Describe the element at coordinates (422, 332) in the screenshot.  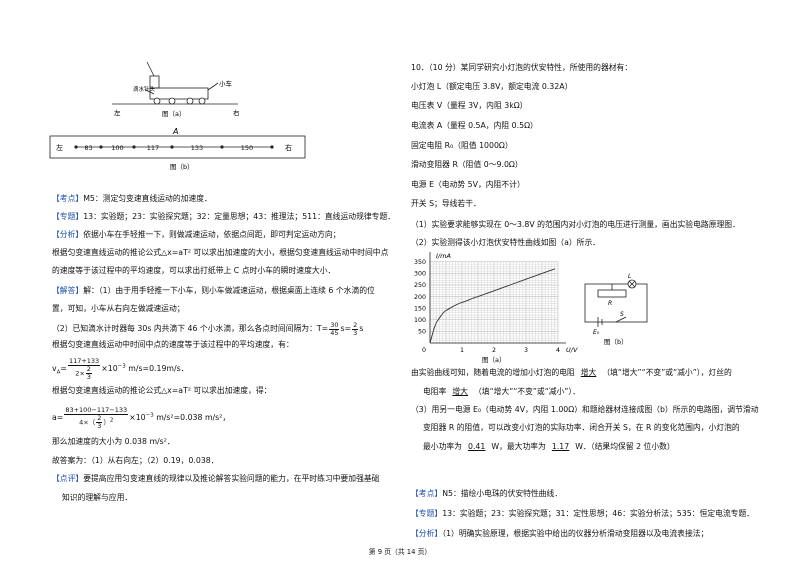
I see `y-tick-label: 50` at that location.